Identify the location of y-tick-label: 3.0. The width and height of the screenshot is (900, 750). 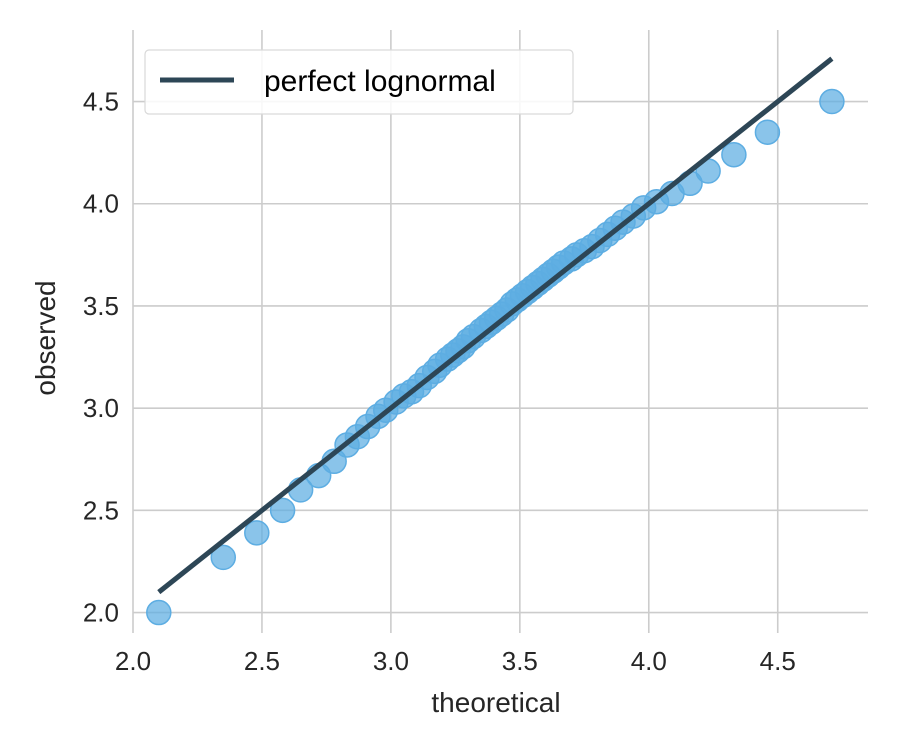
(101, 408).